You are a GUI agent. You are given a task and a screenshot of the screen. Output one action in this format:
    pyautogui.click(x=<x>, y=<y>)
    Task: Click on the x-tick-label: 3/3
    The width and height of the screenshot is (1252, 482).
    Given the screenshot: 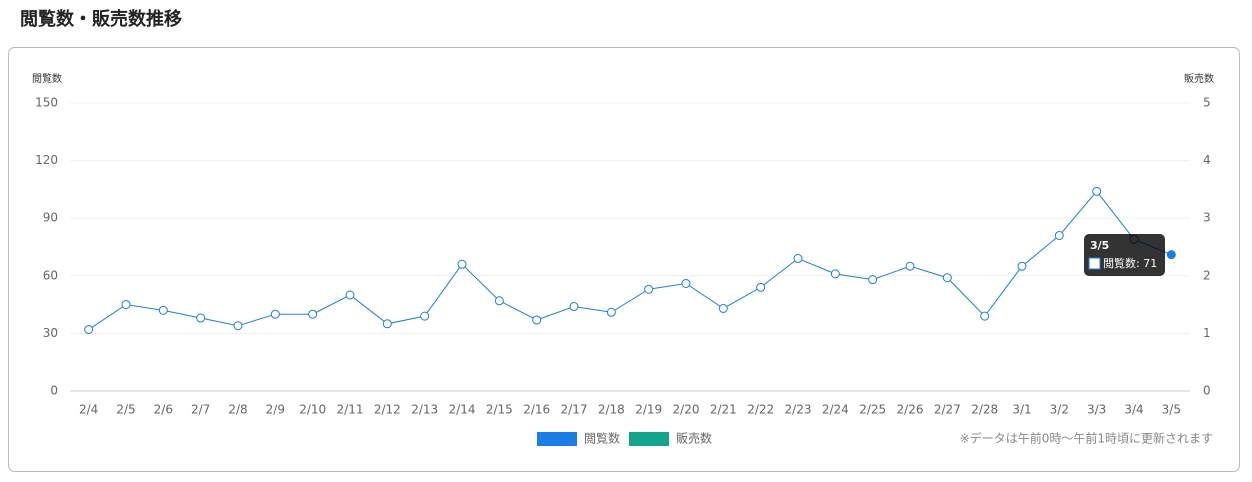 What is the action you would take?
    pyautogui.click(x=1096, y=410)
    